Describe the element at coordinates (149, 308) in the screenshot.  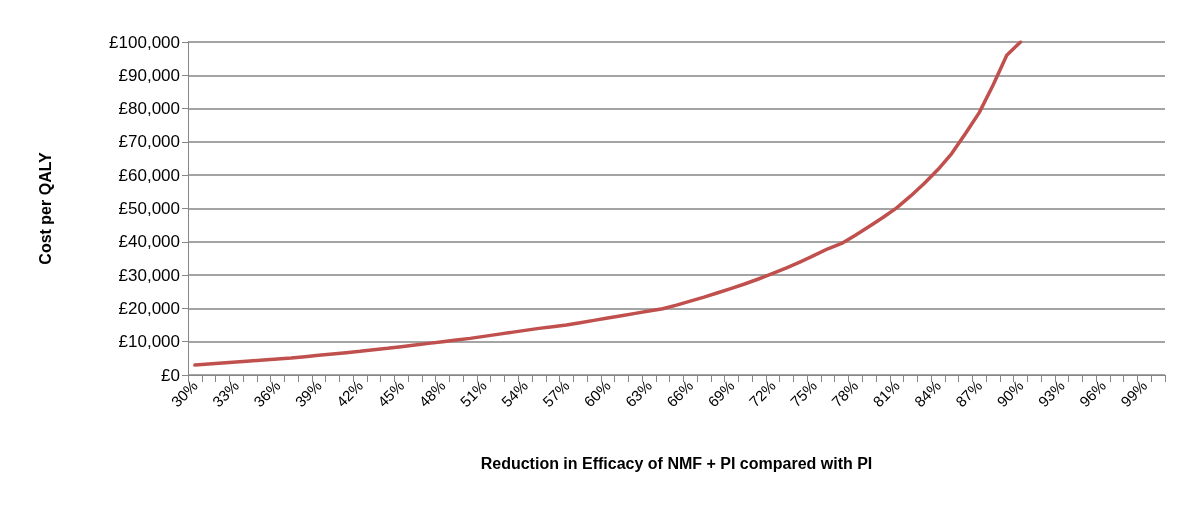
I see `y-tick-label: £20,000` at that location.